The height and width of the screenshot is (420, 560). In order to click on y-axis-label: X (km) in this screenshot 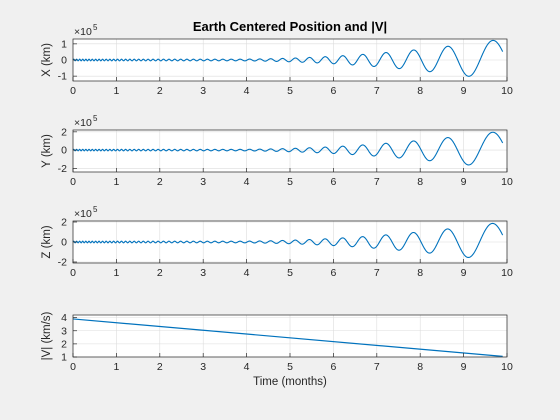, I will do `click(47, 60)`.